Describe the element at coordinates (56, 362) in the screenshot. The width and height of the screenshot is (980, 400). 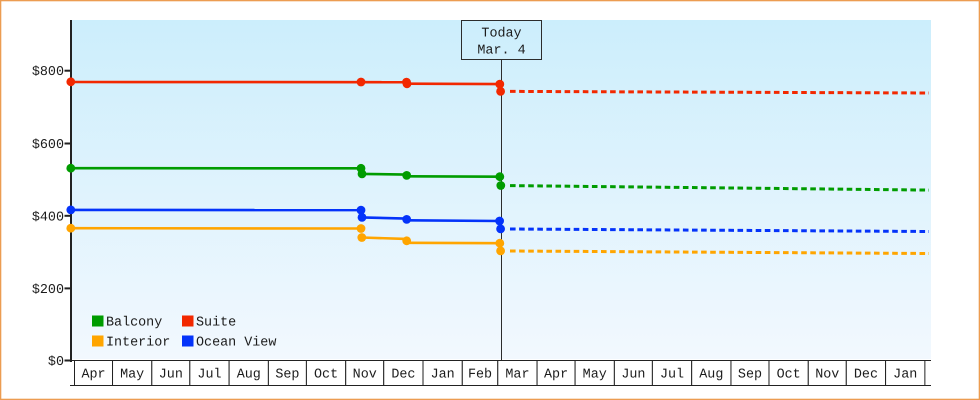
I see `svg-text: $0` at that location.